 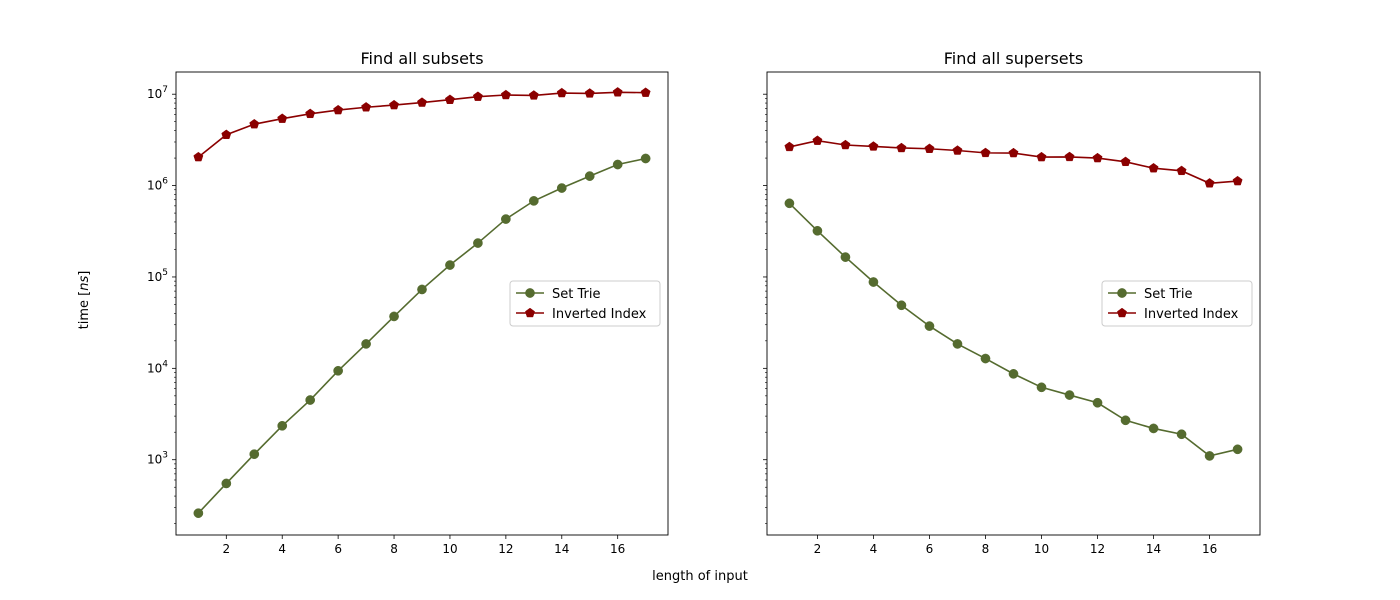 What do you see at coordinates (561, 549) in the screenshot?
I see `x-tick-label: 14` at bounding box center [561, 549].